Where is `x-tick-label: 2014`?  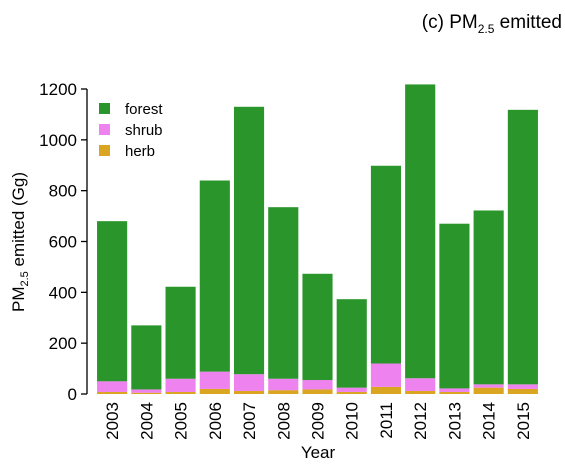 x-tick-label: 2014 is located at coordinates (489, 421).